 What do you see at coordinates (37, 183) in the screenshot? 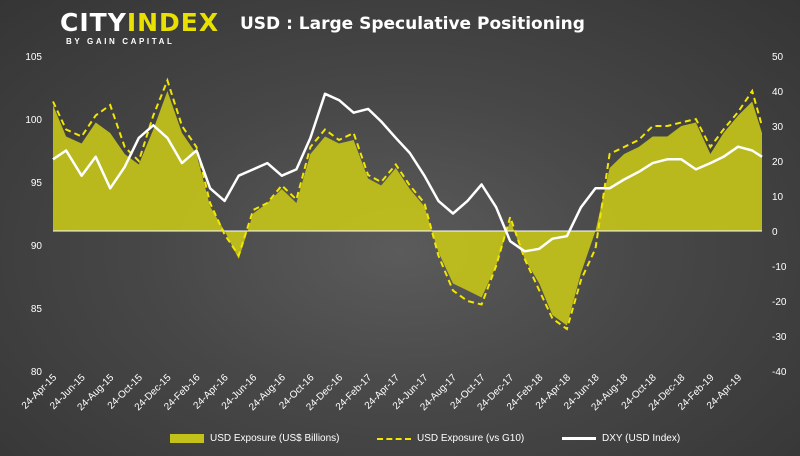
I see `left-tick-label: 95` at bounding box center [37, 183].